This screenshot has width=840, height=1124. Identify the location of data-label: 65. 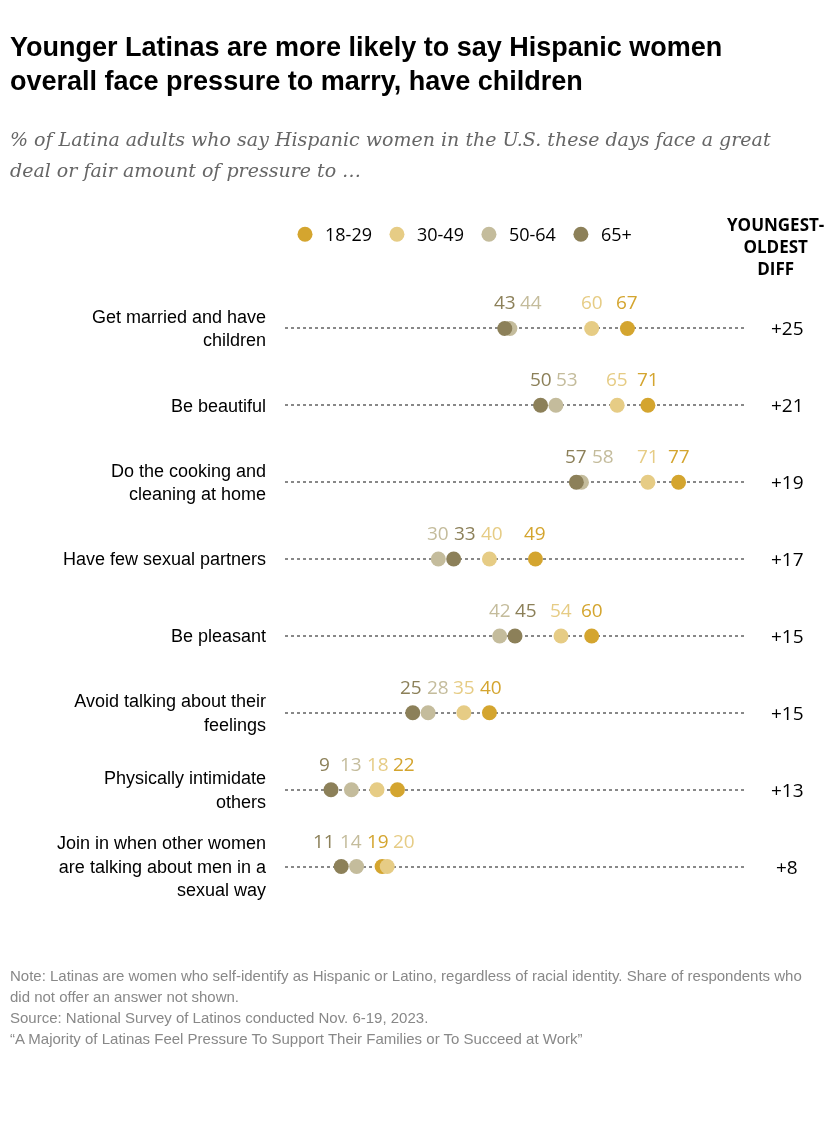
(617, 379).